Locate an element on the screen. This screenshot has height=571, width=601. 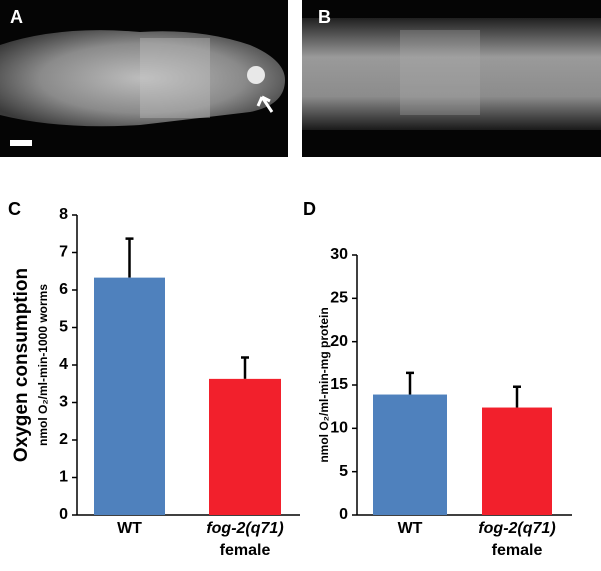
micrograph-b is located at coordinates (451, 78).